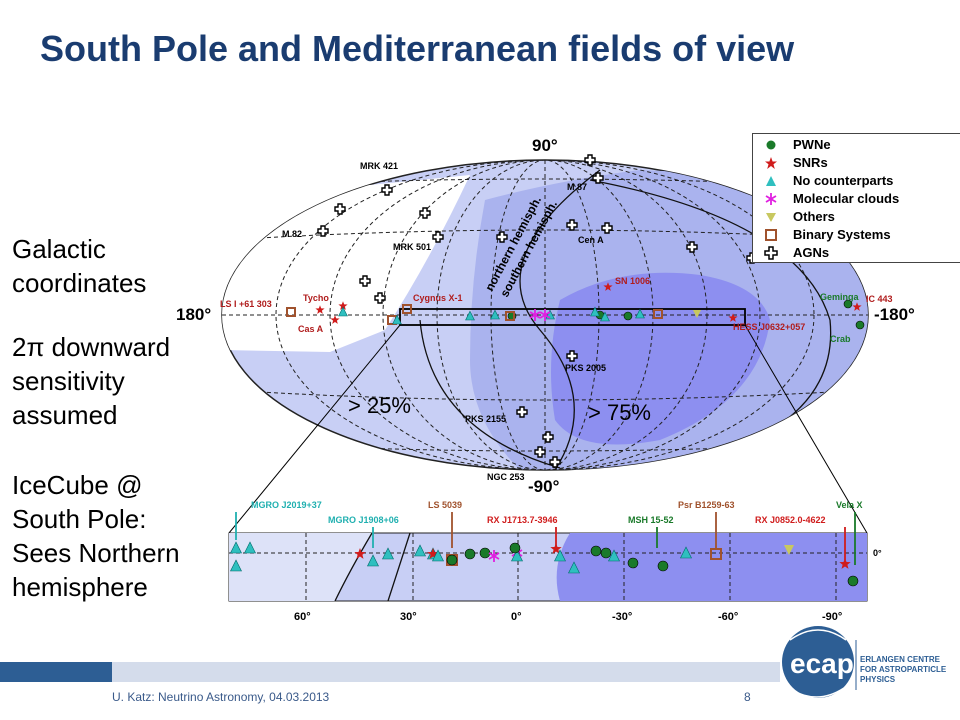  I want to click on footer-bar-dark, so click(56, 672).